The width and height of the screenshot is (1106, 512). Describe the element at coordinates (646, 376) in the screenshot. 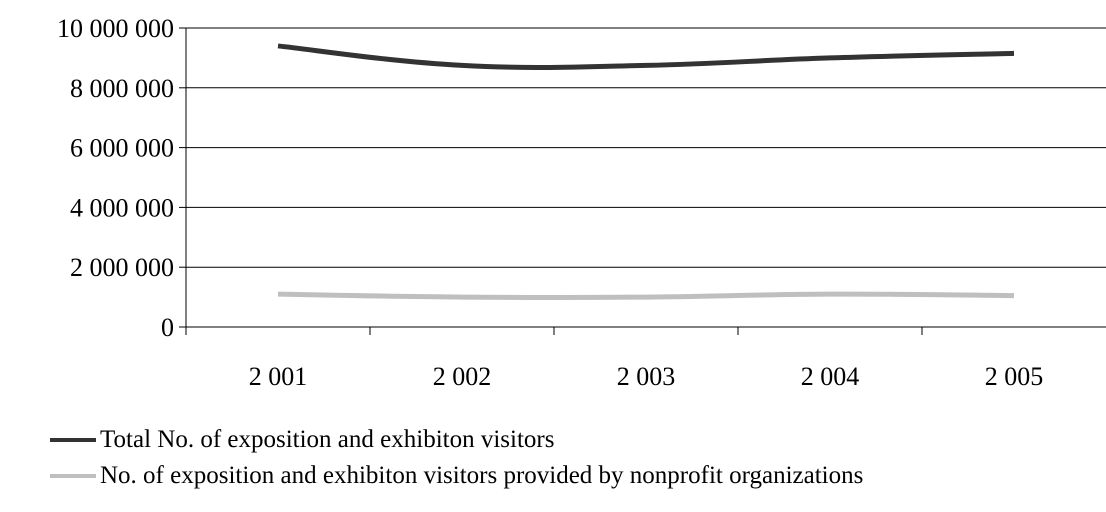

I see `x-tick-label: 2 003` at that location.